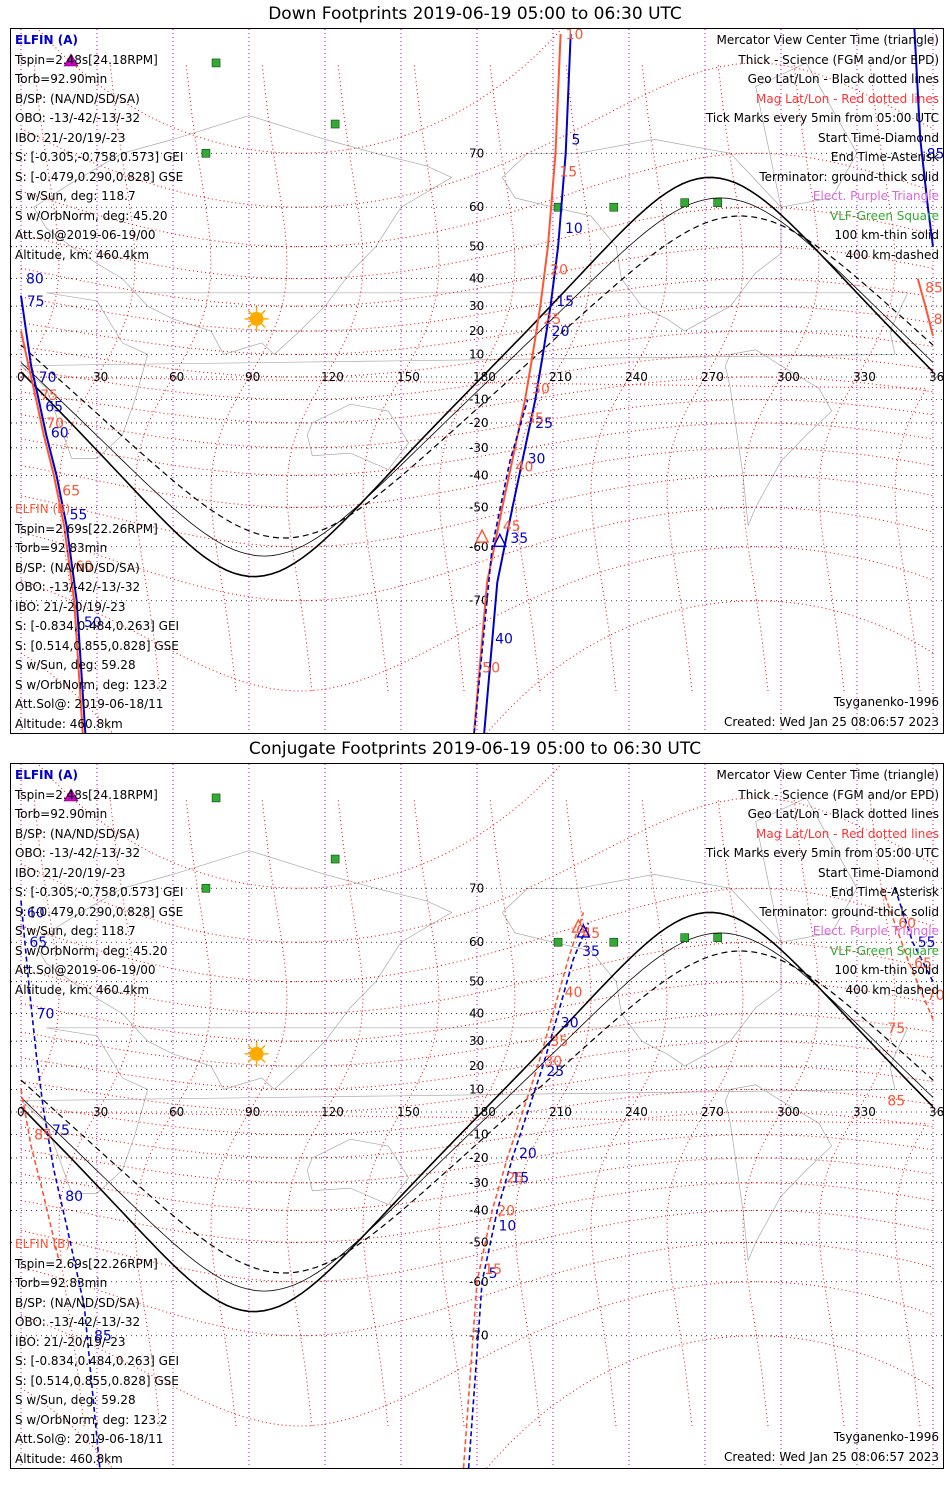  What do you see at coordinates (479, 1158) in the screenshot?
I see `lat-tick-label: -20` at bounding box center [479, 1158].